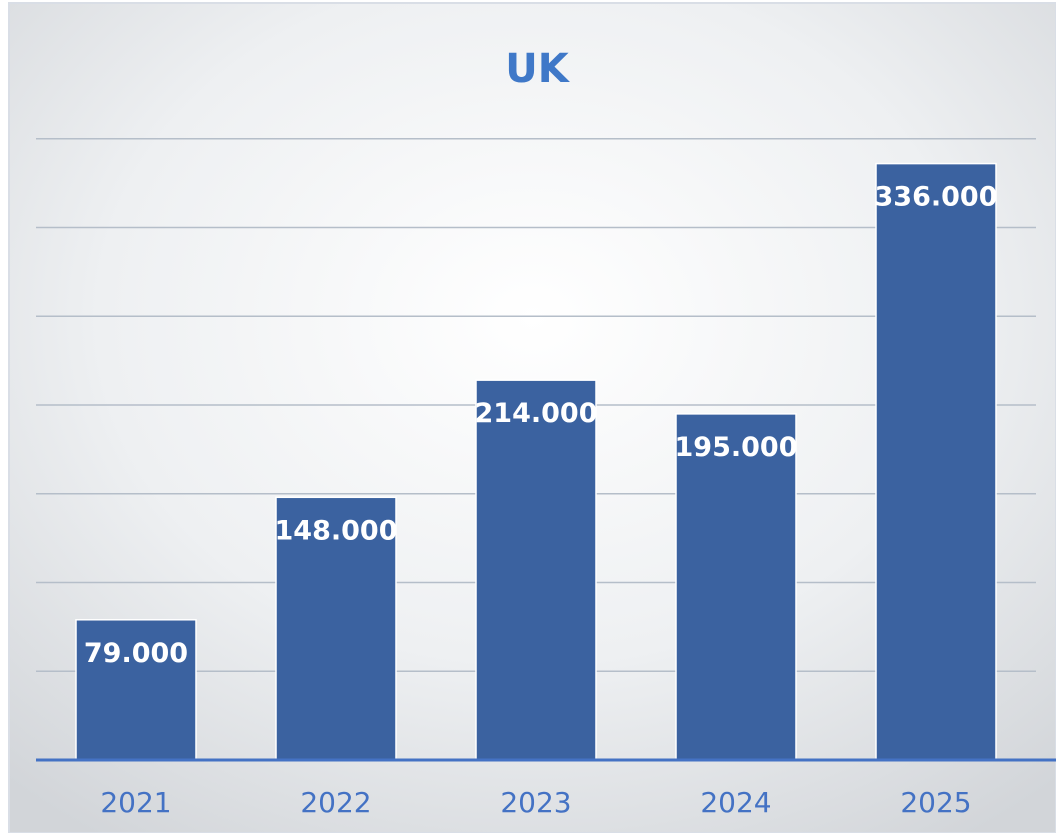 This screenshot has height=833, width=1056. I want to click on bar-2021, so click(136, 690).